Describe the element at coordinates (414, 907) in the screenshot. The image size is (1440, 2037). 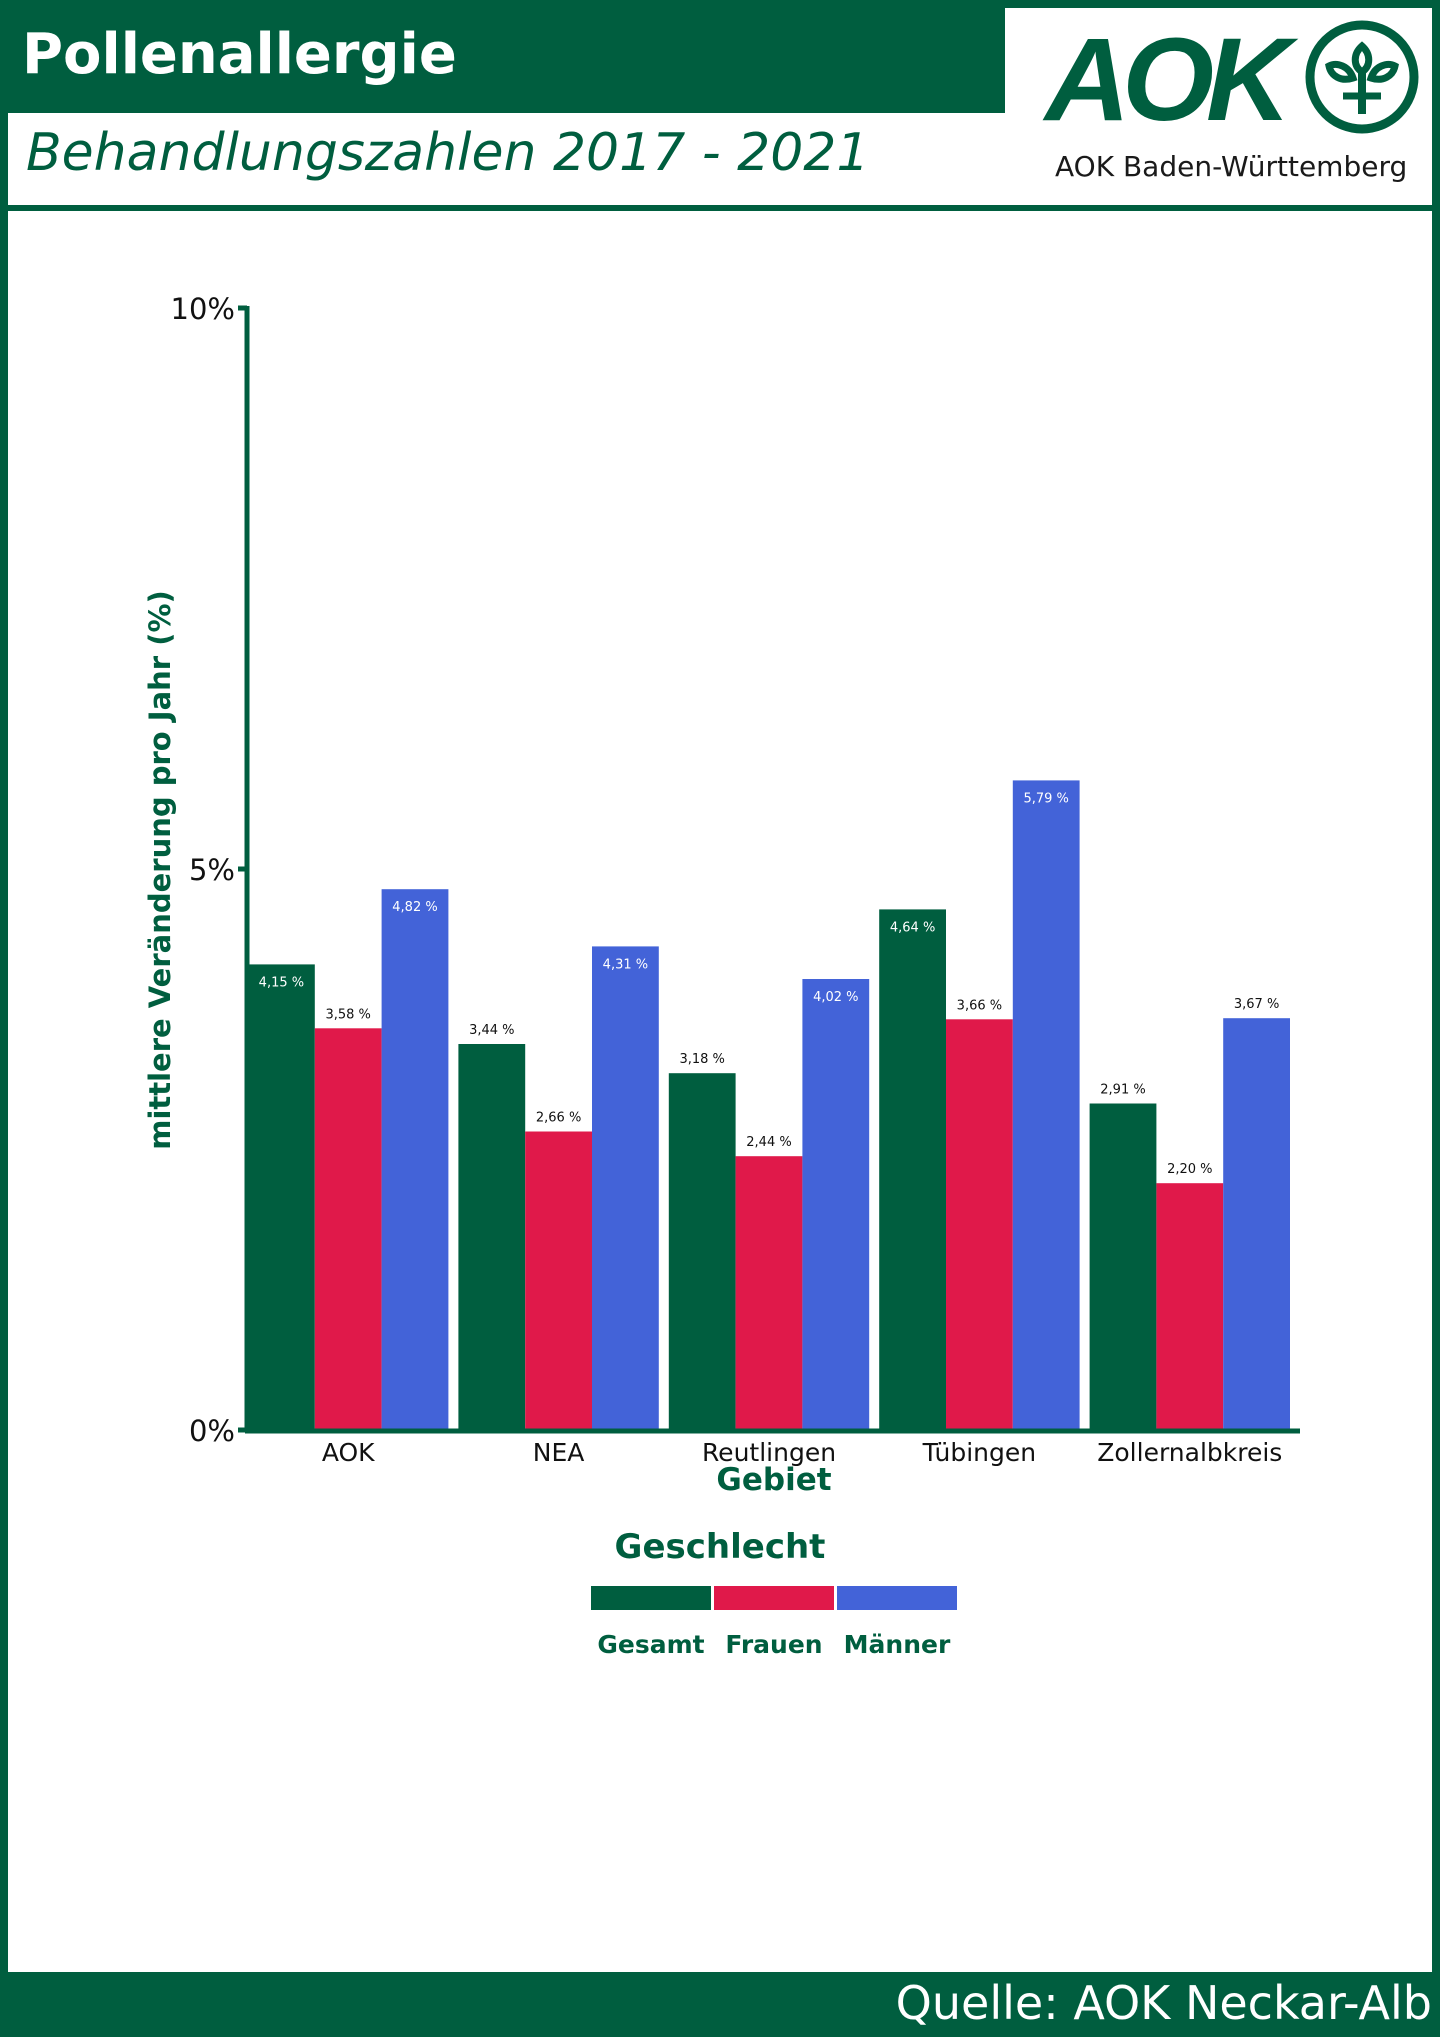
I see `data-label: 4,82 %` at that location.